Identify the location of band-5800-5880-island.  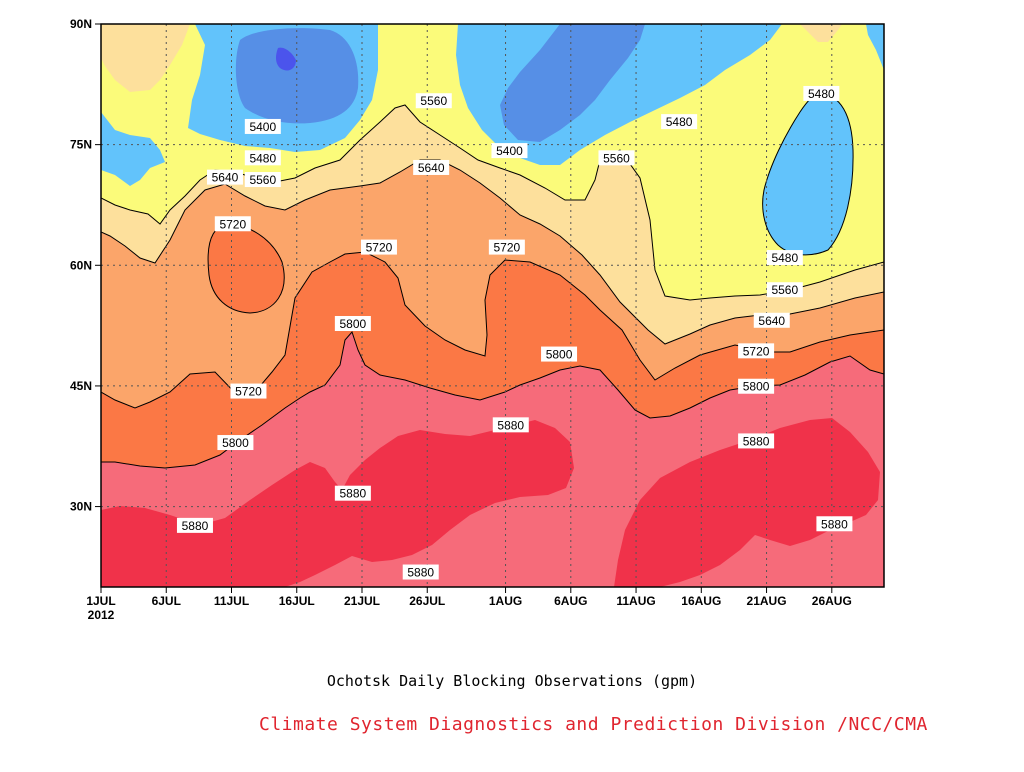
(246, 268).